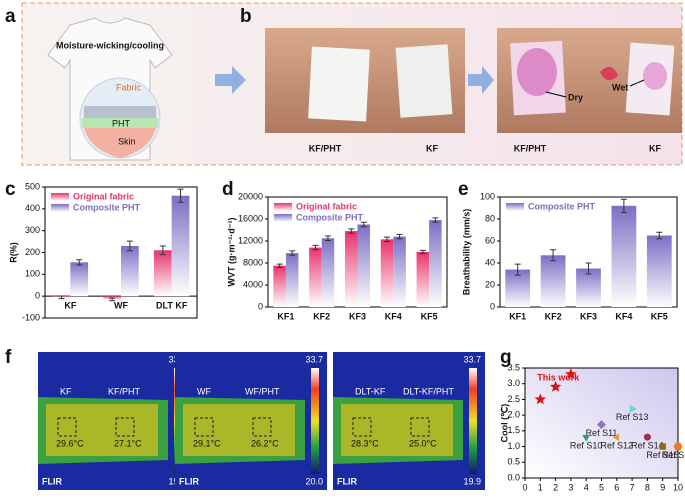 This screenshot has width=685, height=498. What do you see at coordinates (620, 87) in the screenshot?
I see `wet-label: Wet` at bounding box center [620, 87].